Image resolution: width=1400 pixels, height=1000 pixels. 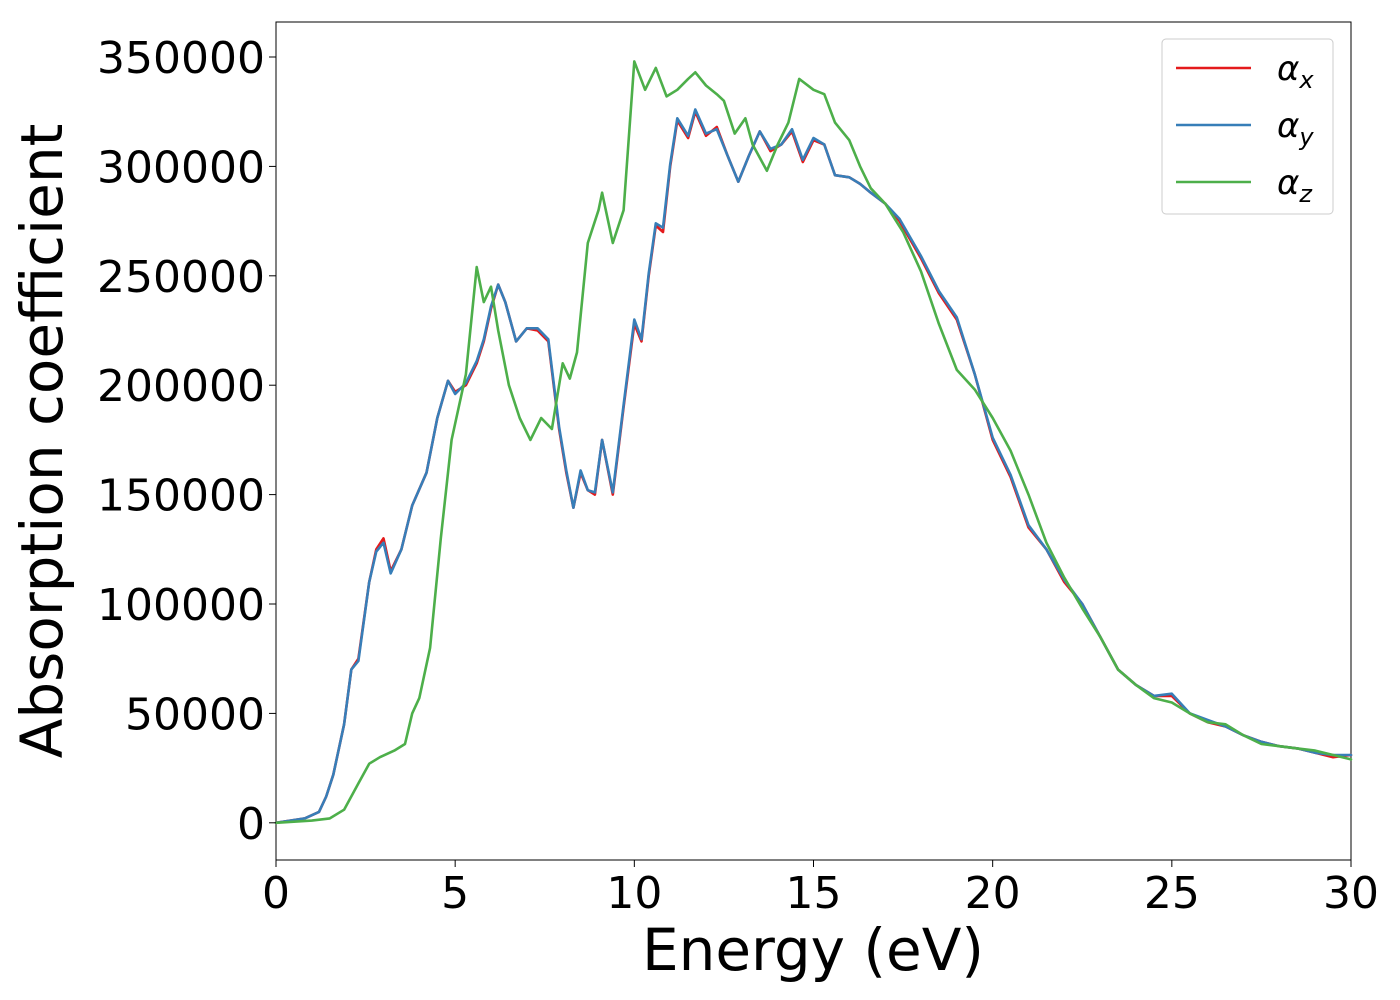 What do you see at coordinates (1306, 137) in the screenshot?
I see `legend-label-subscript: y` at bounding box center [1306, 137].